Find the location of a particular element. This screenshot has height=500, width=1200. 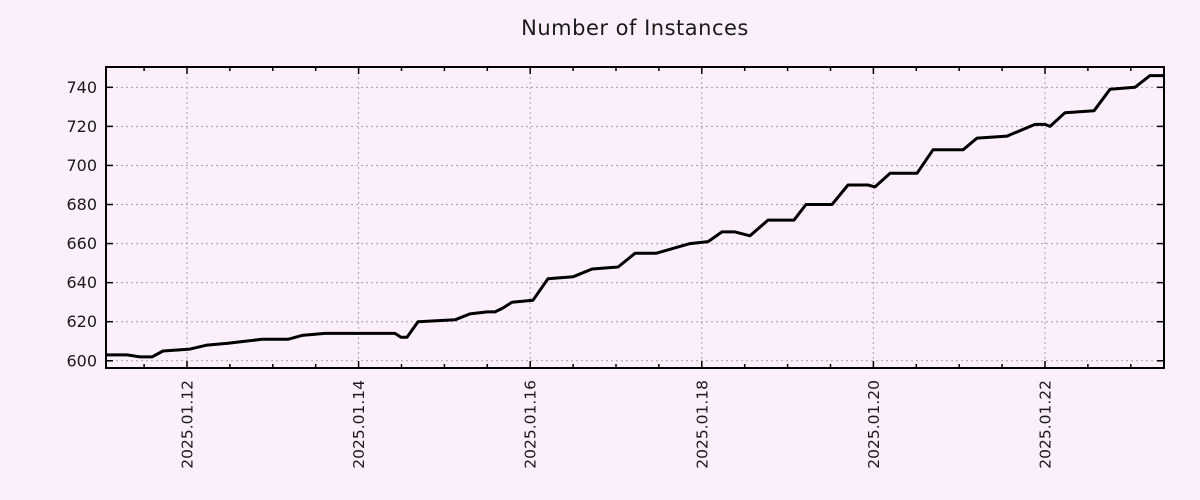

y-tick-label: 620 is located at coordinates (81, 321).